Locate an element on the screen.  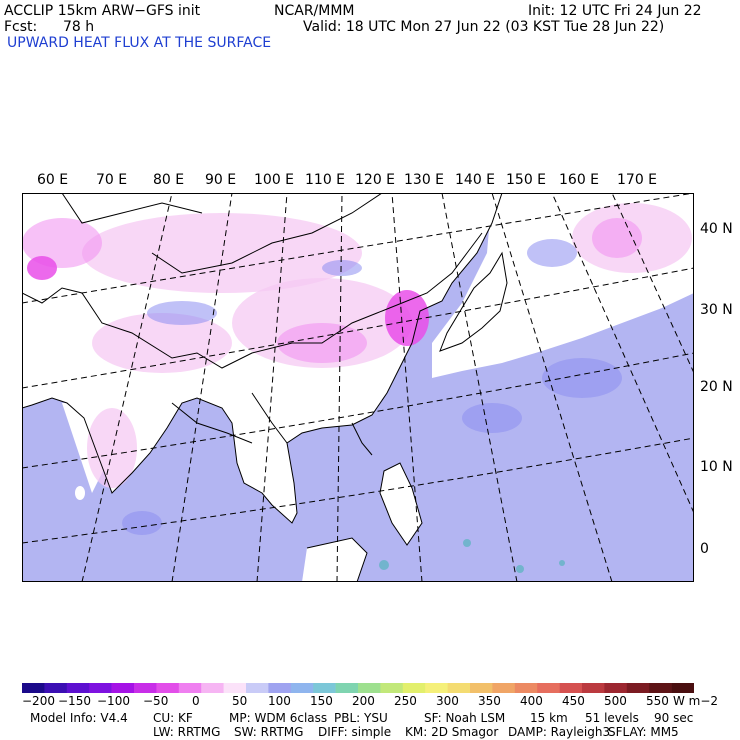
colorbar-tick: 450 is located at coordinates (573, 701).